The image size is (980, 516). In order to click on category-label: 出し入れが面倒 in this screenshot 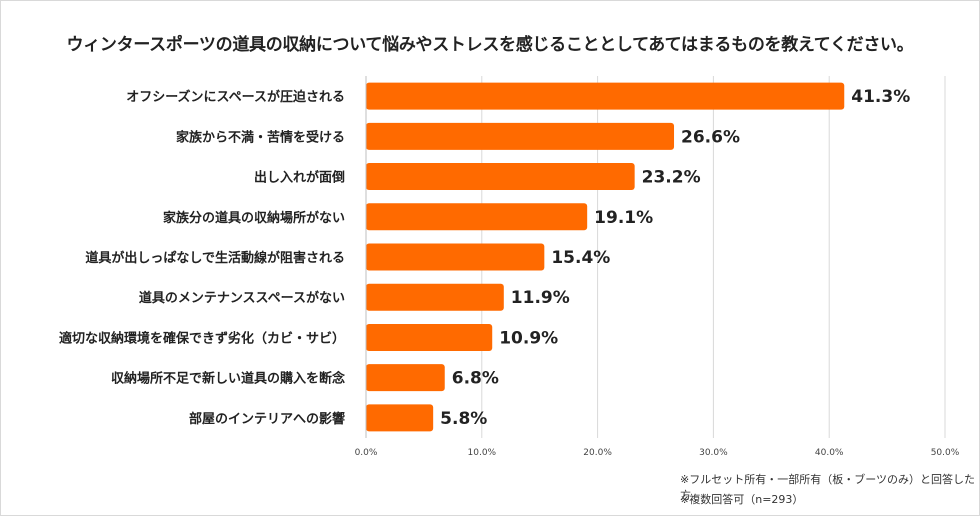, I will do `click(299, 178)`.